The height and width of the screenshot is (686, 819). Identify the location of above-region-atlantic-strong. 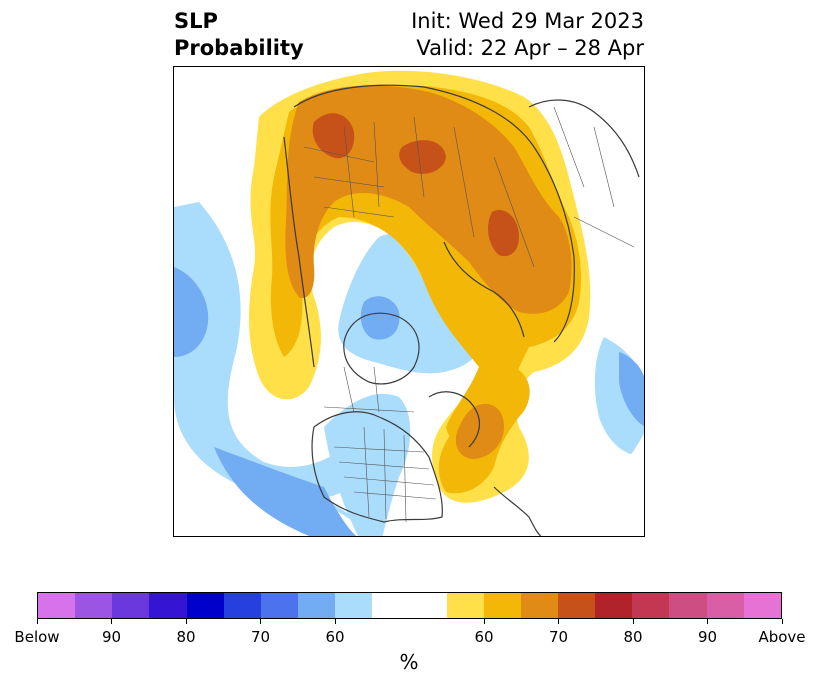
(479, 431).